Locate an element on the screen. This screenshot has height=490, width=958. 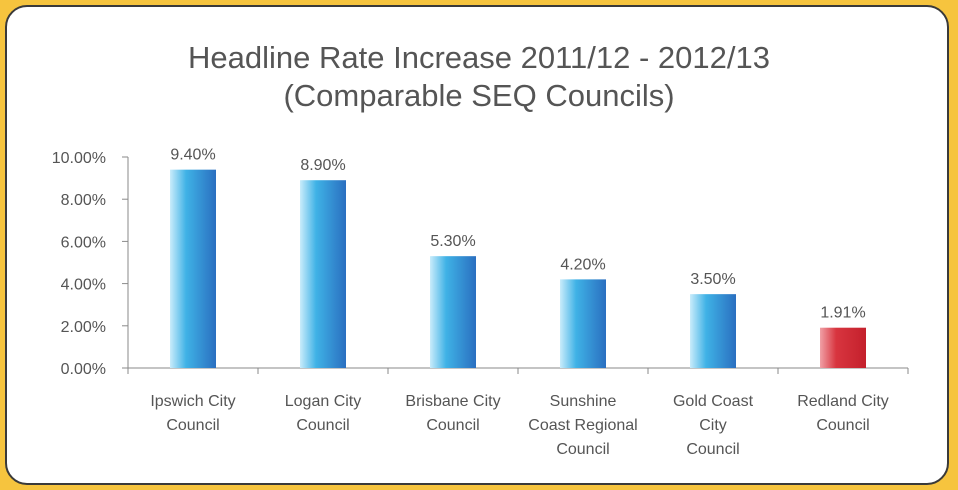
x-tick-label: Ipswich City is located at coordinates (192, 401).